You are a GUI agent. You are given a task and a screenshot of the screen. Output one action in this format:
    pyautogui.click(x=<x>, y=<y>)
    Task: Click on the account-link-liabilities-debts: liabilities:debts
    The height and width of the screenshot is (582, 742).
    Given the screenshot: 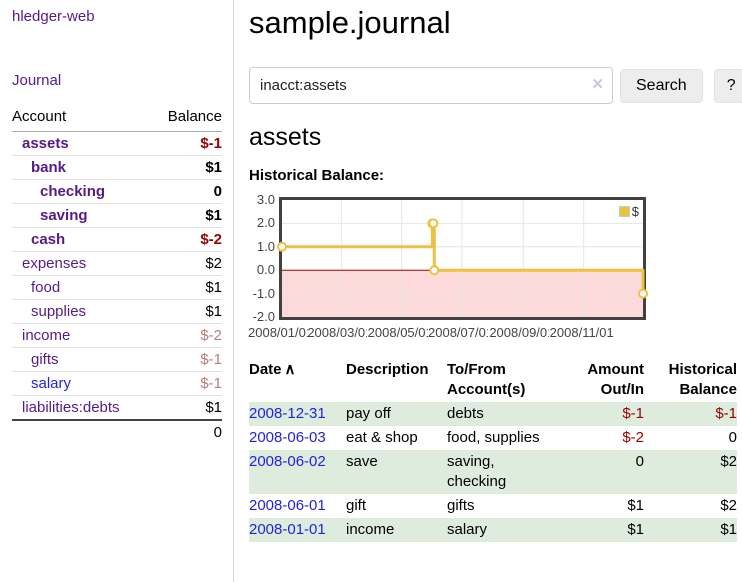 What is the action you would take?
    pyautogui.click(x=71, y=407)
    